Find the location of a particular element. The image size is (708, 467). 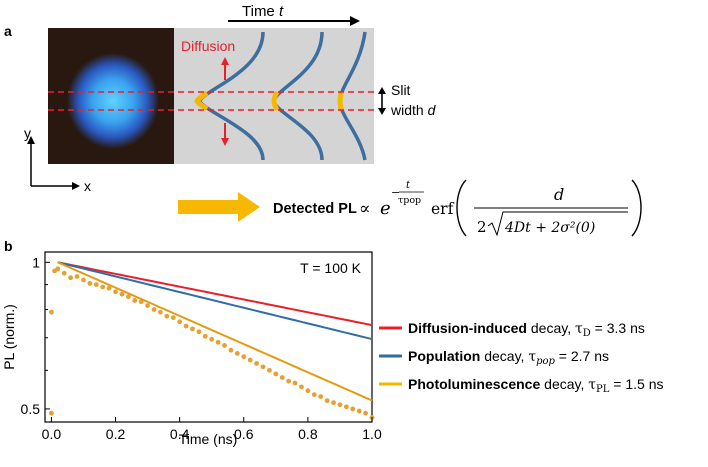

slit-width-symbol: d is located at coordinates (432, 110).